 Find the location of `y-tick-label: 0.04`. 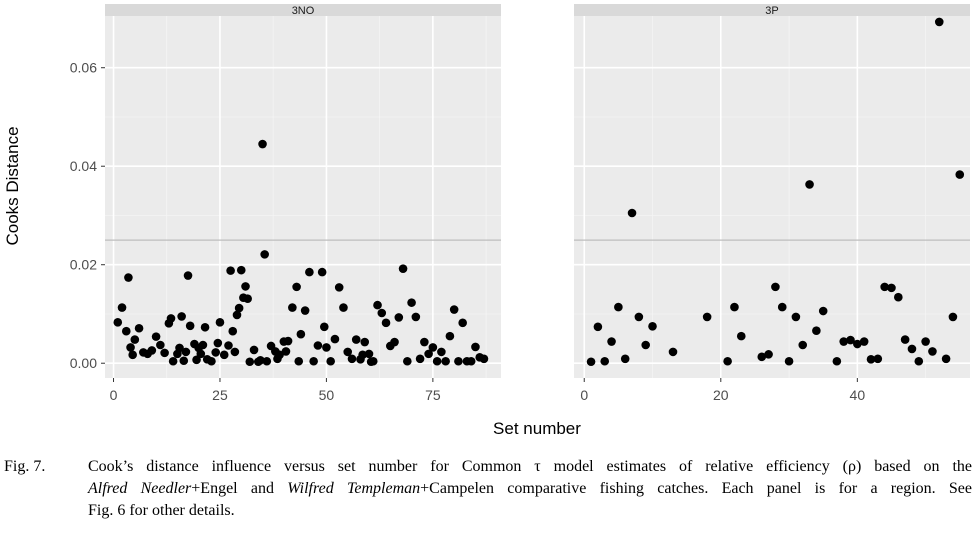

y-tick-label: 0.04 is located at coordinates (83, 166).